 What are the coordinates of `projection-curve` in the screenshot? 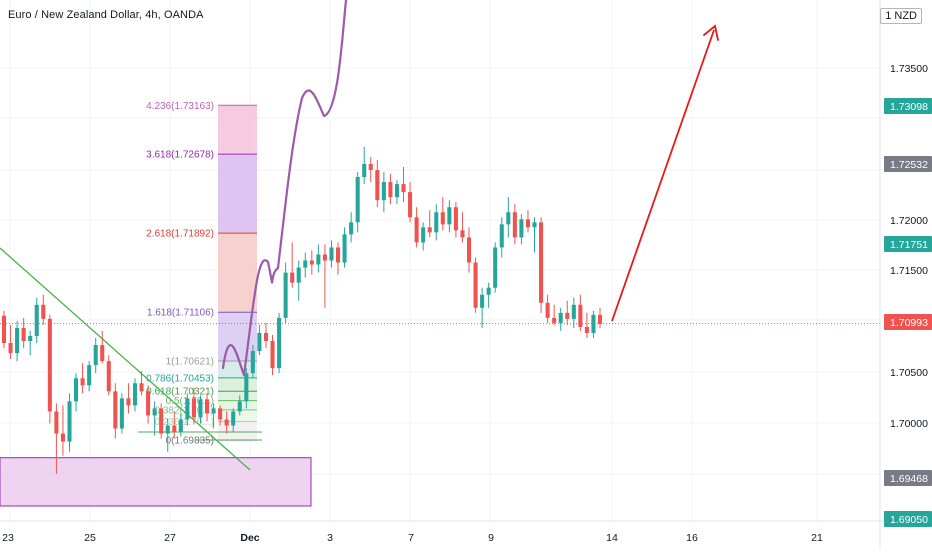 It's located at (284, 188).